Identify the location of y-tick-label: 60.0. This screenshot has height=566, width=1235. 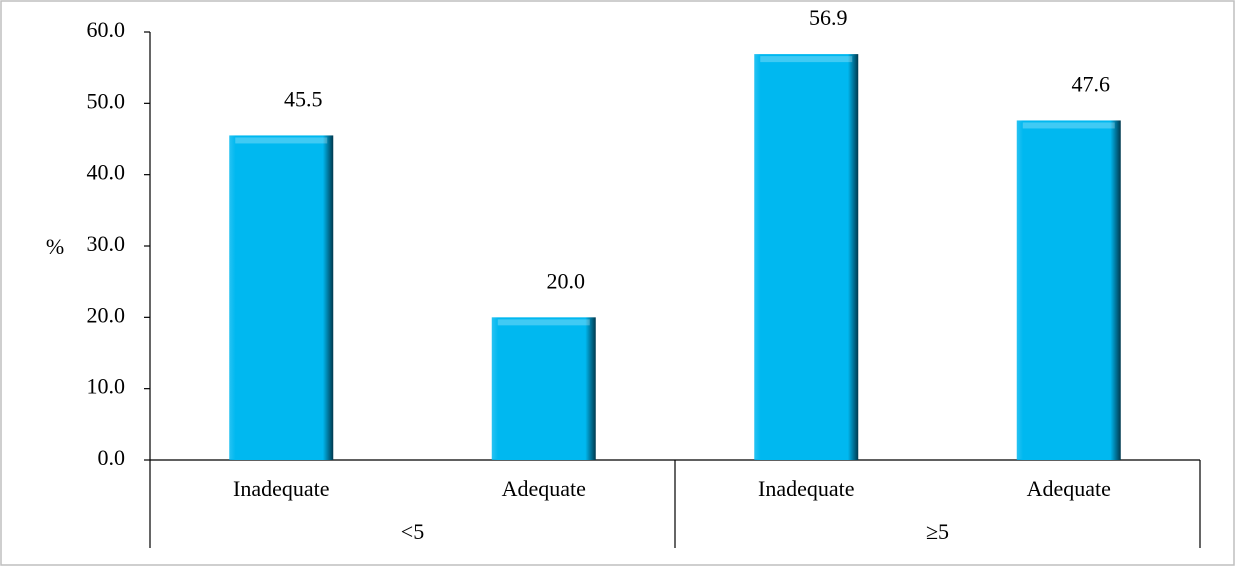
(106, 29).